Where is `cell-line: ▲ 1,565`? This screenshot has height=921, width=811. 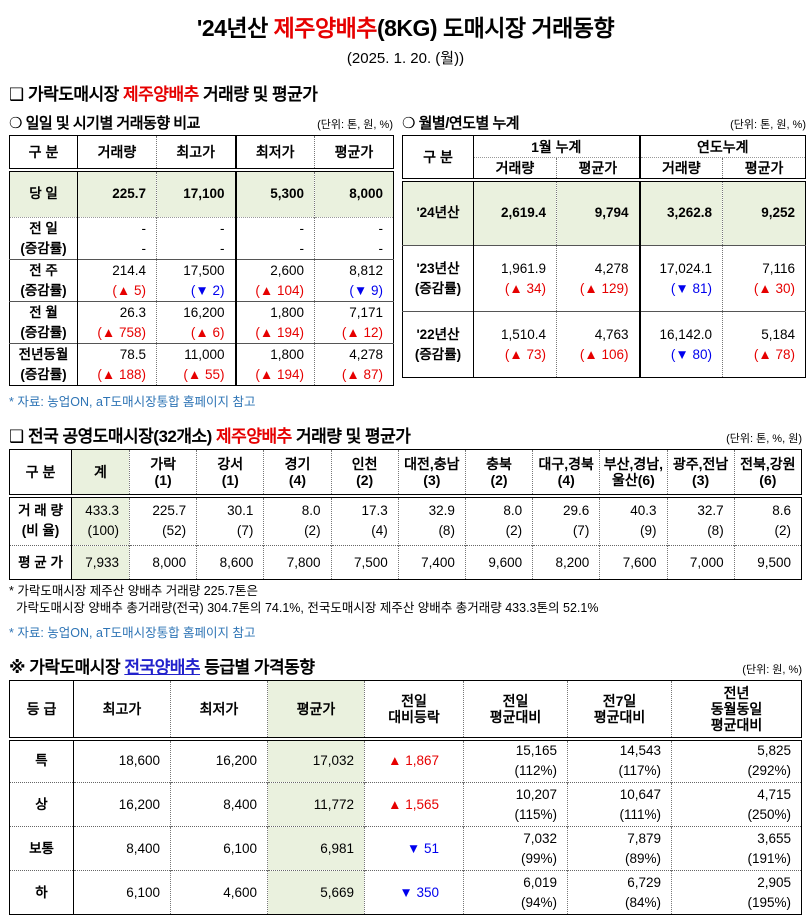
cell-line: ▲ 1,565 is located at coordinates (413, 804).